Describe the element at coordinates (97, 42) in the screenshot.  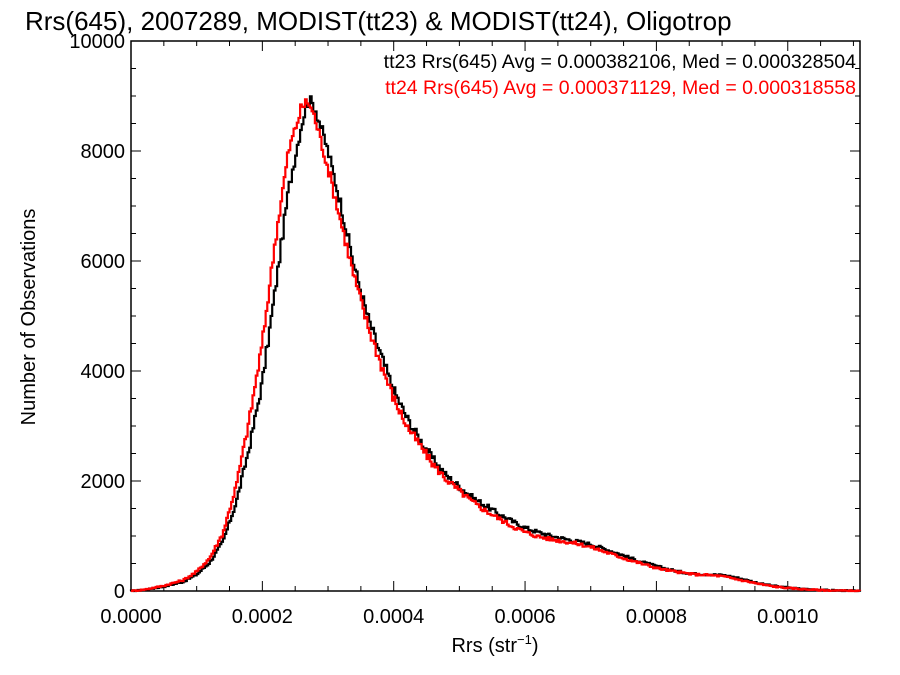
I see `y-tick-label: 10000` at that location.